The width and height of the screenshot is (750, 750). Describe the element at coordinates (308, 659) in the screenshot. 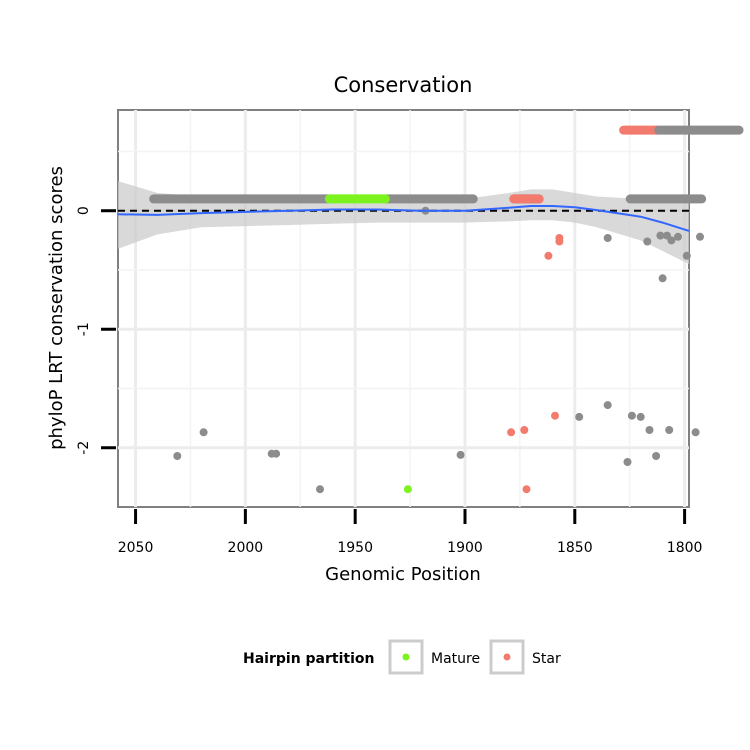

I see `legend-title: Hairpin partition` at that location.